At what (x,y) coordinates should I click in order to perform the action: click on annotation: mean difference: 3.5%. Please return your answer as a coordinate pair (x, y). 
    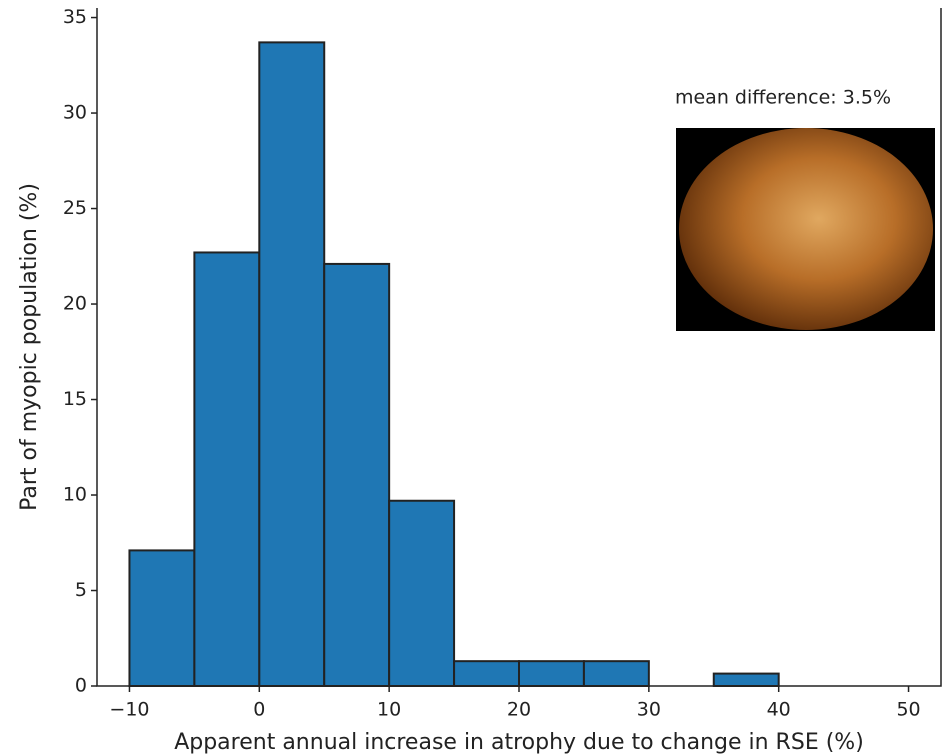
    Looking at the image, I should click on (783, 98).